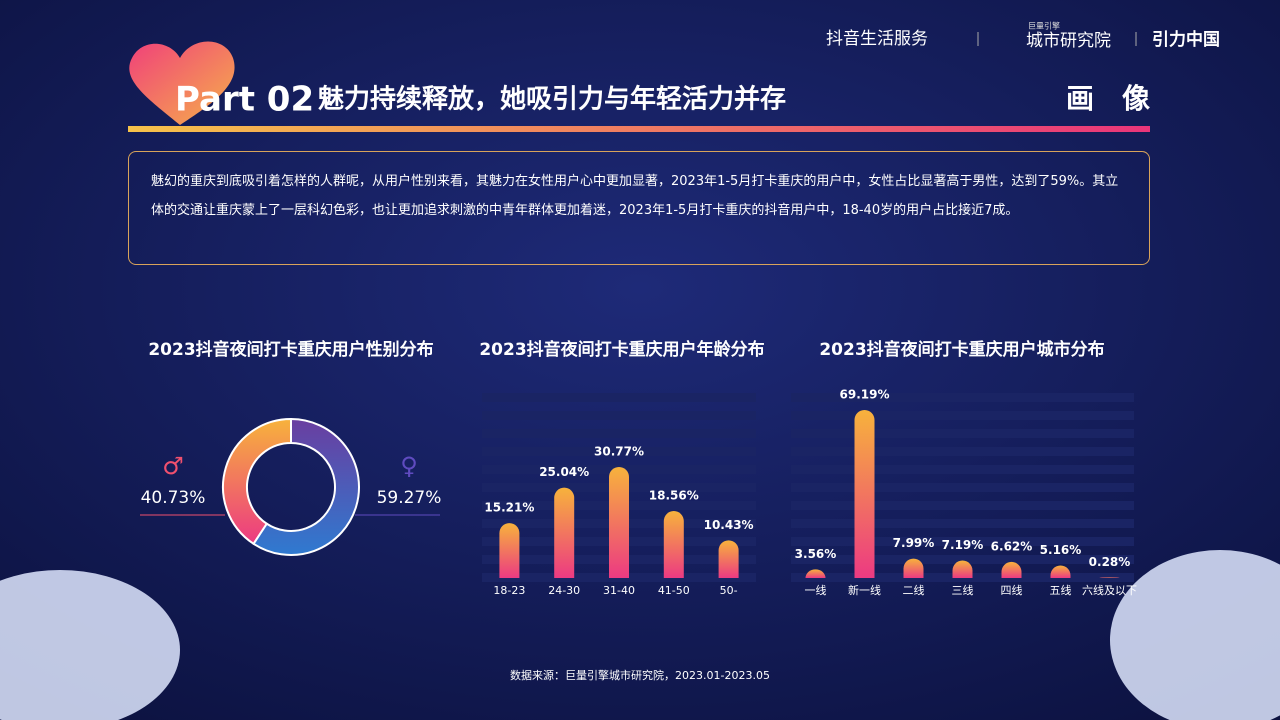  Describe the element at coordinates (1012, 590) in the screenshot. I see `x-tick-label: 四线` at that location.